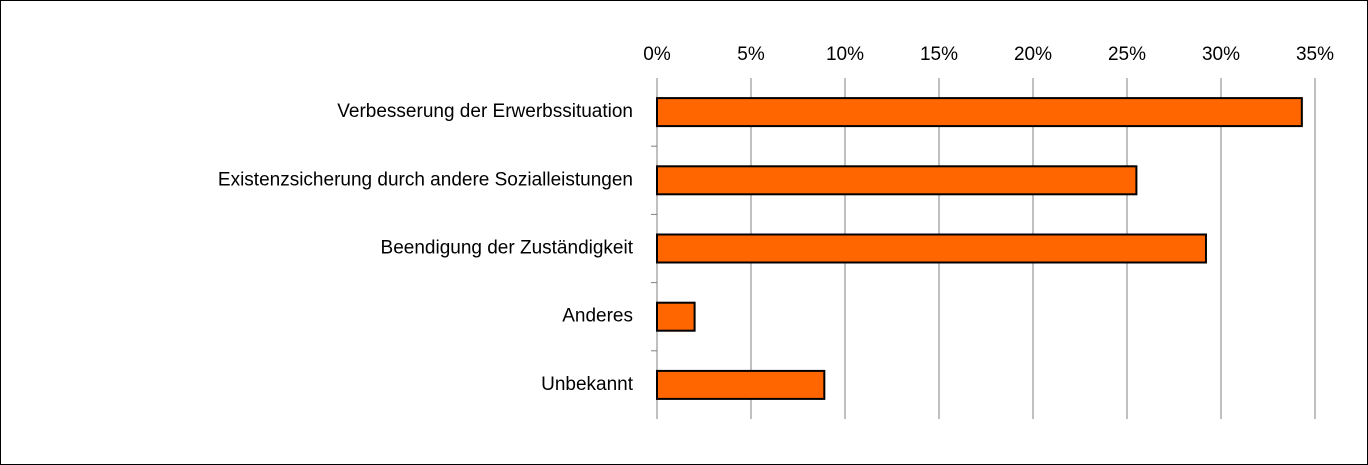 The image size is (1368, 465). I want to click on y-tick-label: Verbesserung der Erwerbssituation, so click(485, 111).